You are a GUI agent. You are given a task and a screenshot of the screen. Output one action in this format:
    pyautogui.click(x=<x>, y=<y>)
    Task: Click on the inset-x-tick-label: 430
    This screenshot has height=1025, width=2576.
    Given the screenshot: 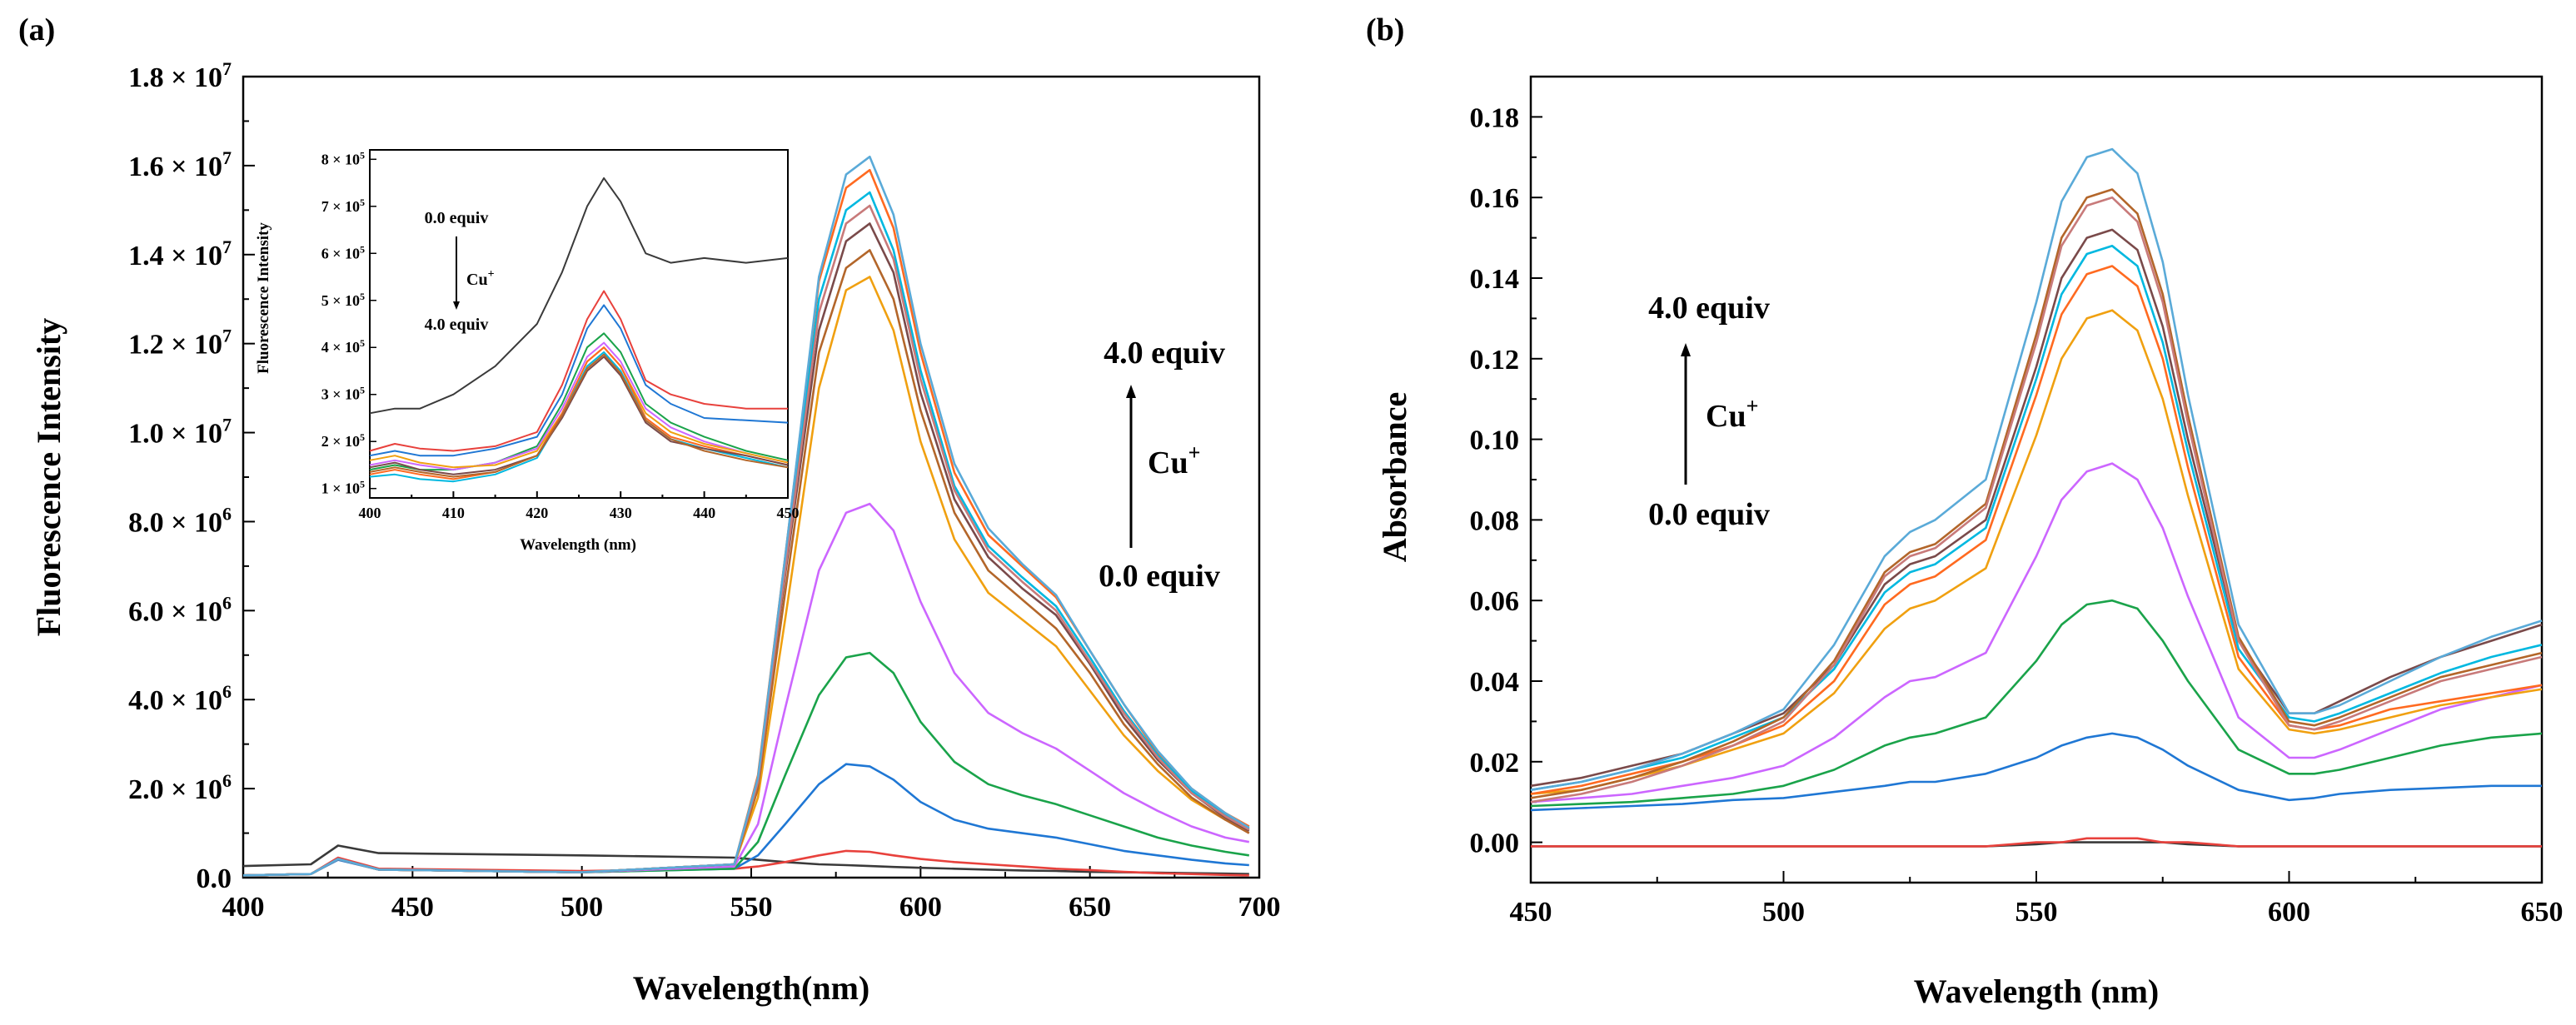 What is the action you would take?
    pyautogui.click(x=621, y=513)
    